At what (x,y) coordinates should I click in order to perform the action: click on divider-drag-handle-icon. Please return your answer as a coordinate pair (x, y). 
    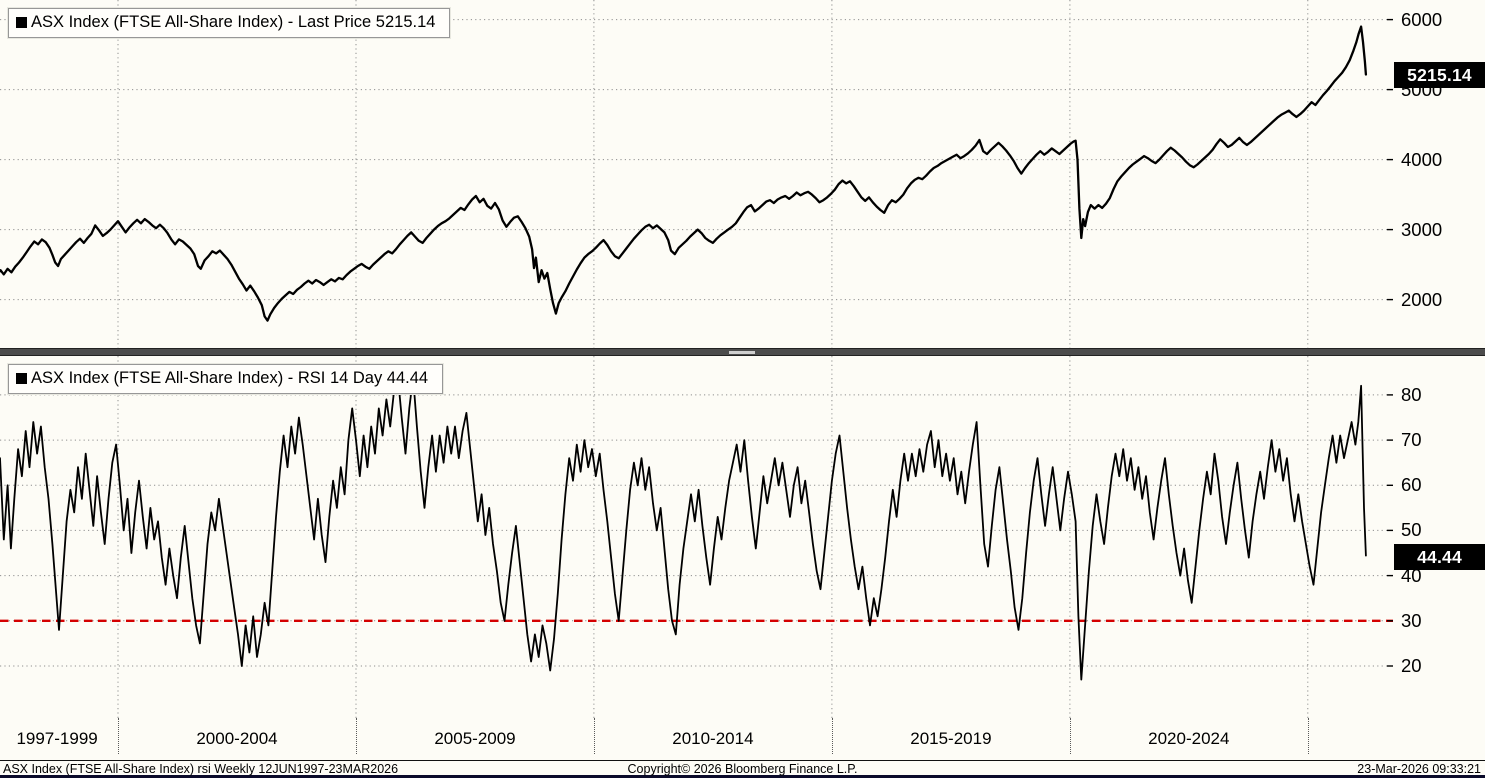
    Looking at the image, I should click on (742, 352).